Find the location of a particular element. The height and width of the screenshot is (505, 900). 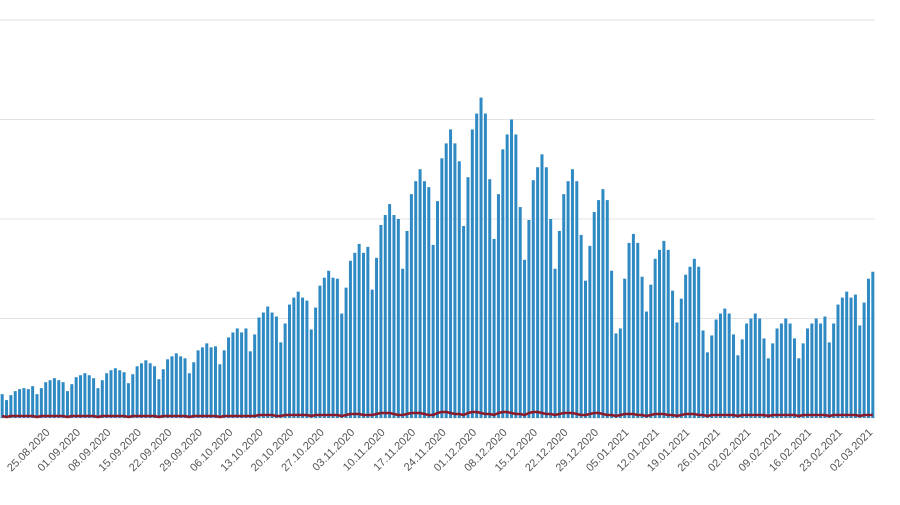

line is located at coordinates (437, 414).